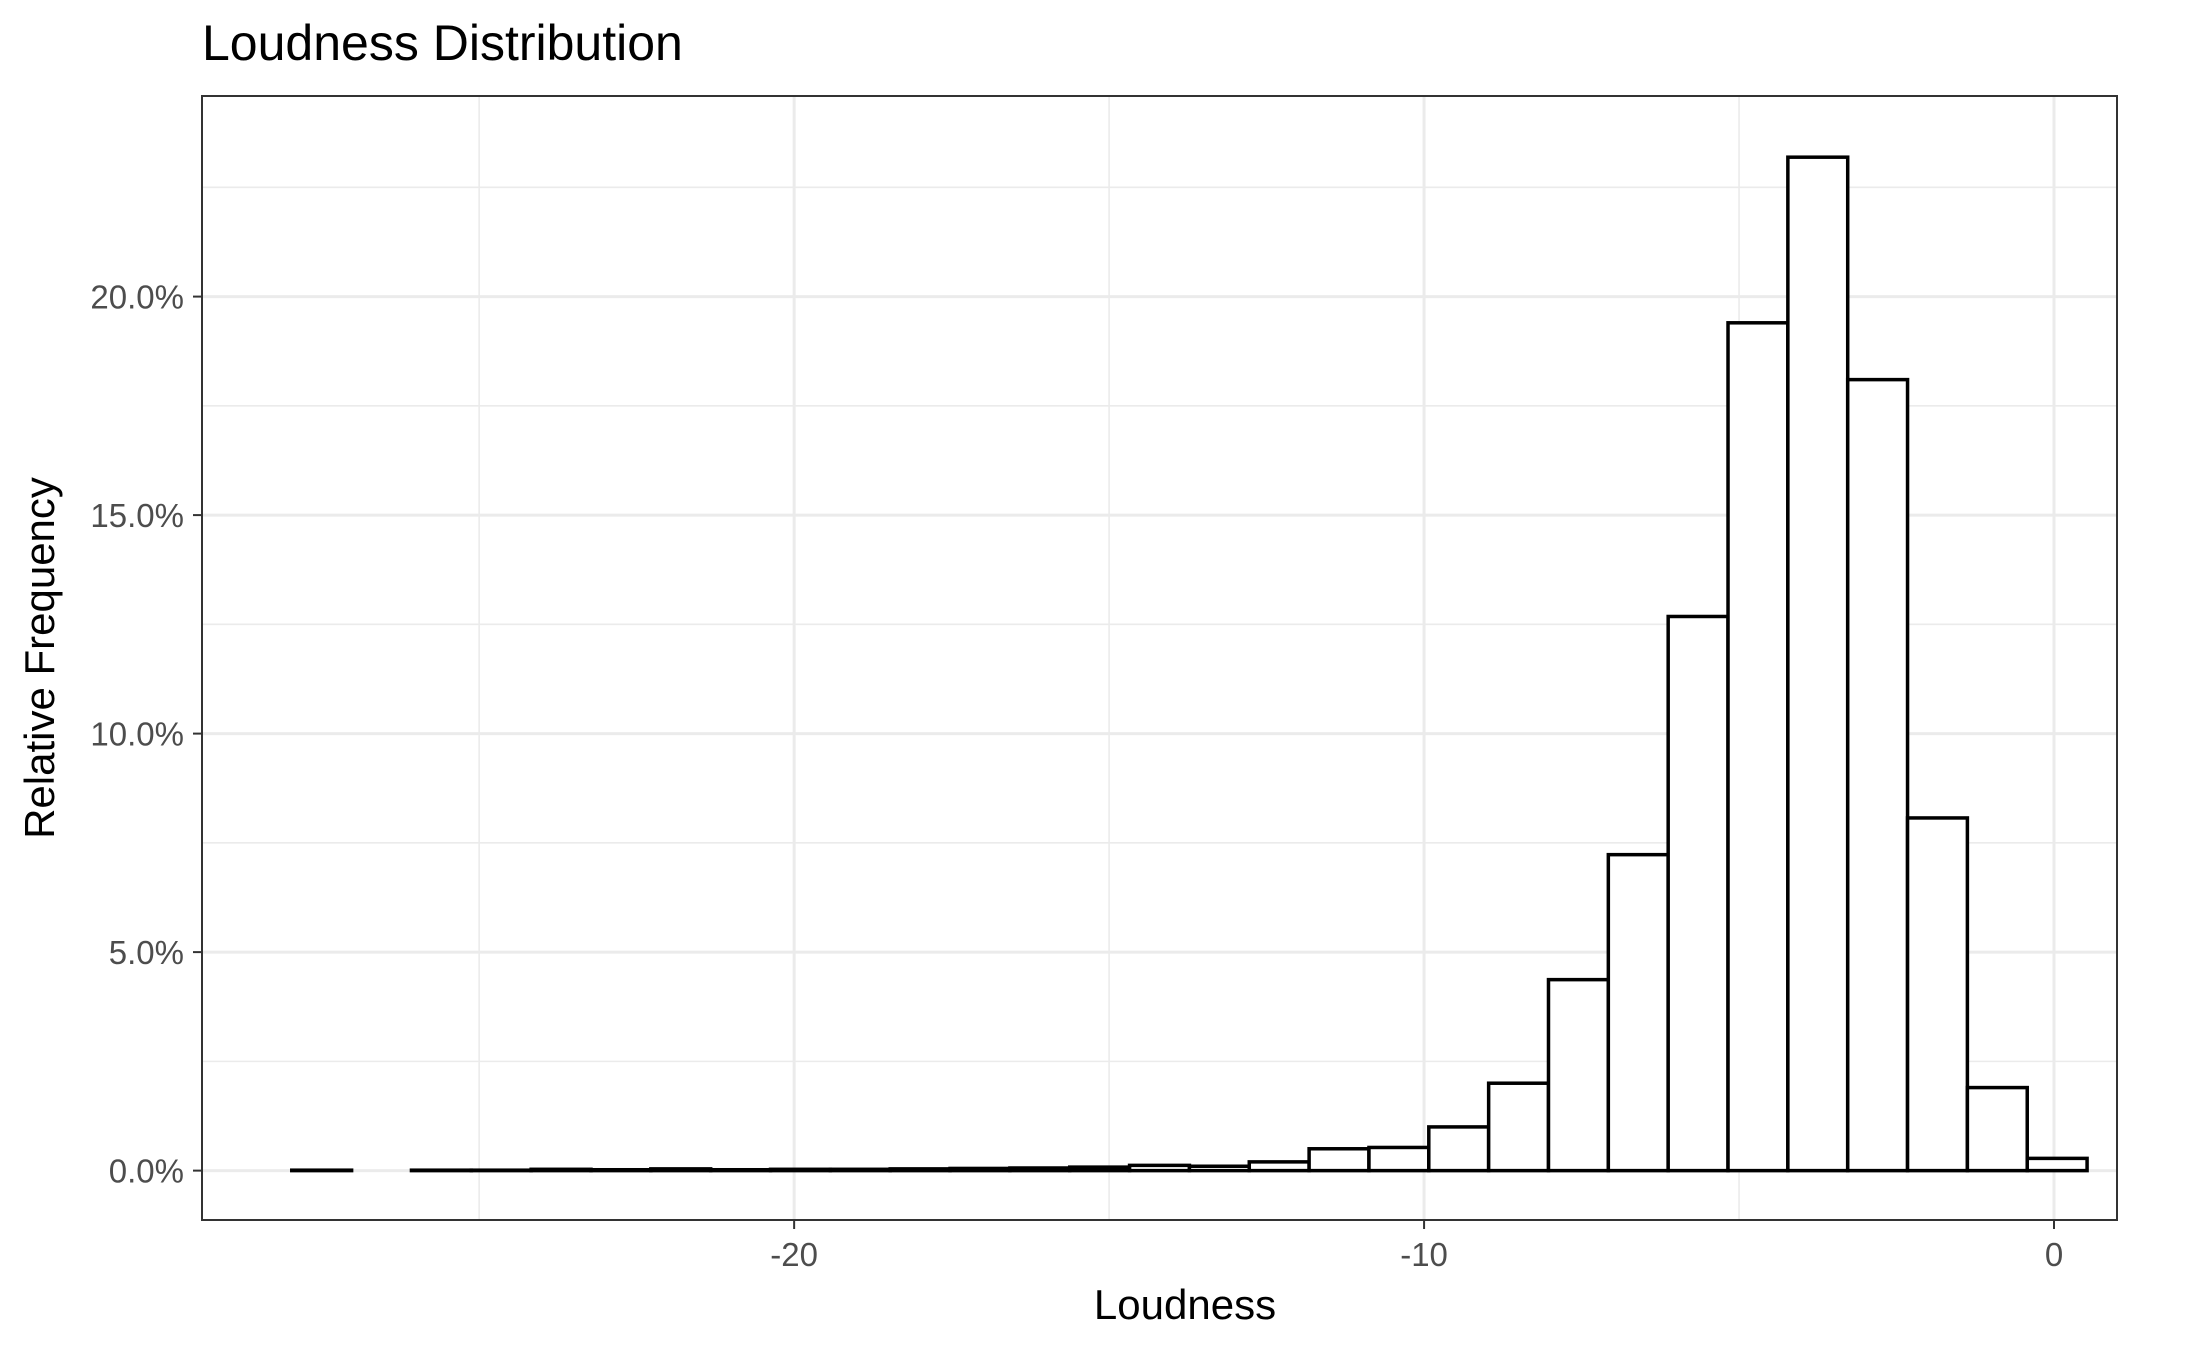  Describe the element at coordinates (137, 515) in the screenshot. I see `y-tick-label: 15.0%` at that location.